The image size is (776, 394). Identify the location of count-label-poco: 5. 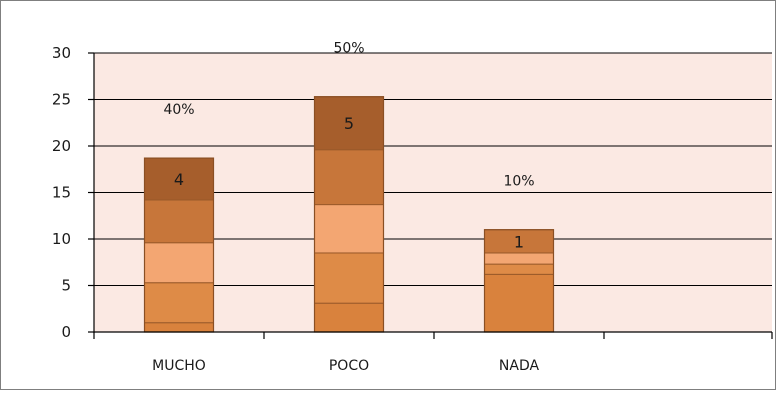
(349, 123).